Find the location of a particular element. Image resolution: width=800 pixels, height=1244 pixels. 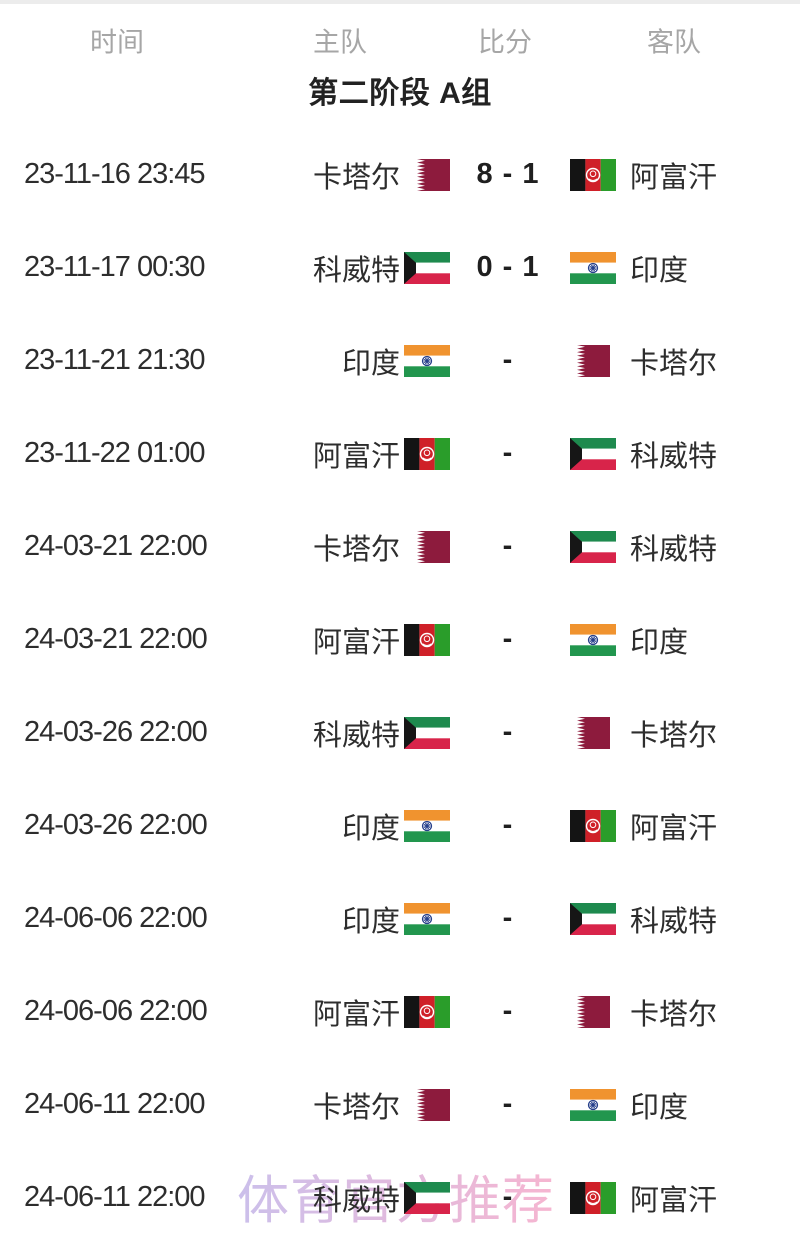

match-row: 23-11-16 23:45 卡塔尔 8 - 1 阿富汗 is located at coordinates (400, 174).